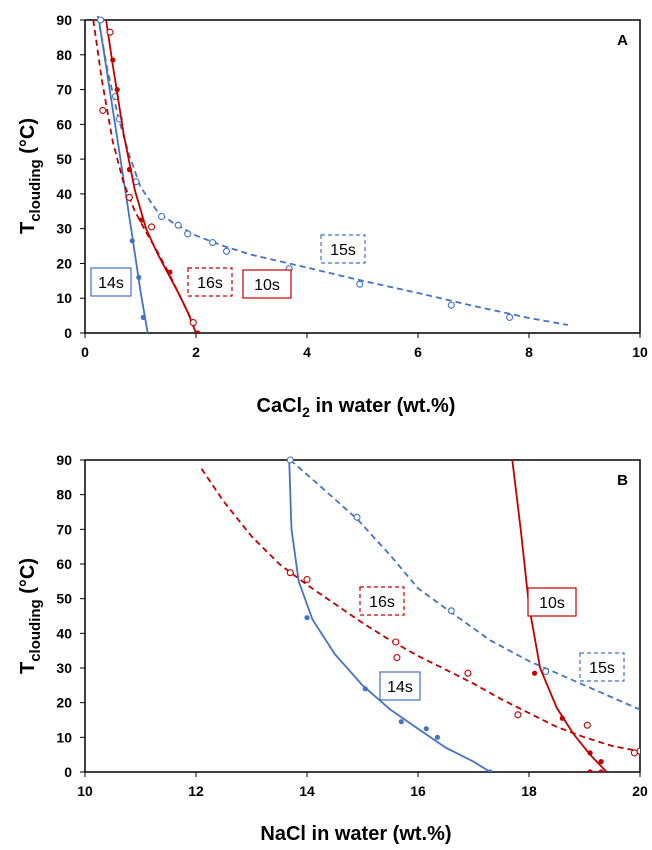 Image resolution: width=652 pixels, height=850 pixels. I want to click on panel-b-y-tick-label: 30, so click(64, 668).